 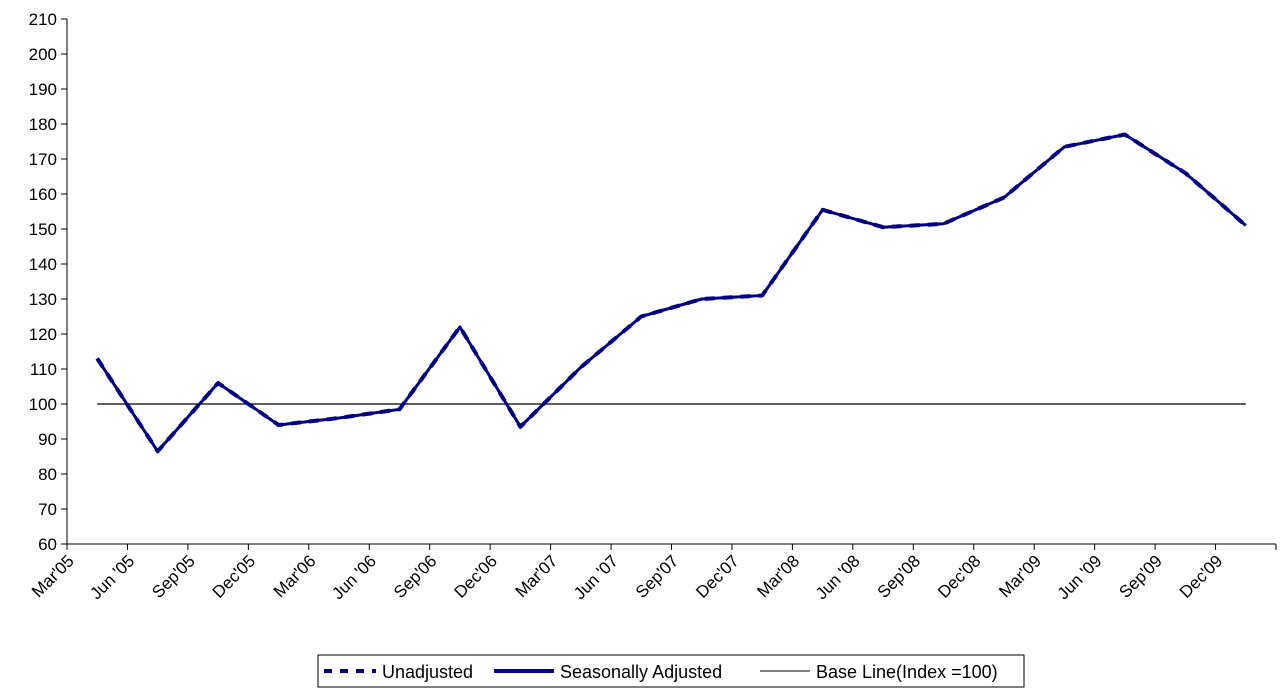 What do you see at coordinates (43, 299) in the screenshot?
I see `y-tick-label: 130` at bounding box center [43, 299].